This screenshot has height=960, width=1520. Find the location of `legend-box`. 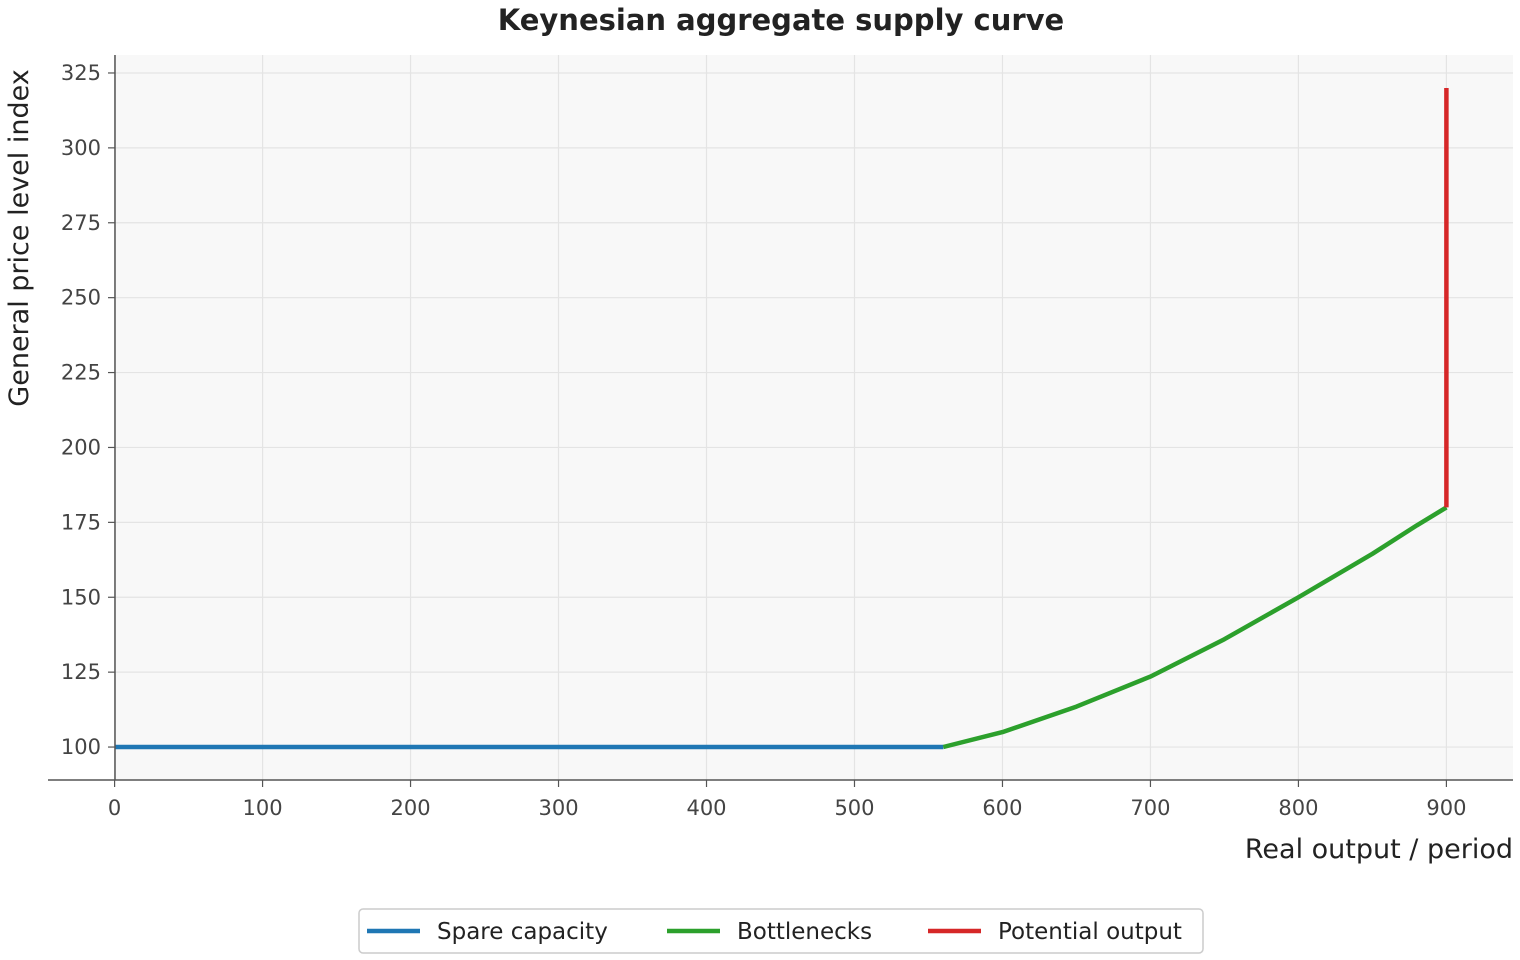

legend-box is located at coordinates (781, 931).